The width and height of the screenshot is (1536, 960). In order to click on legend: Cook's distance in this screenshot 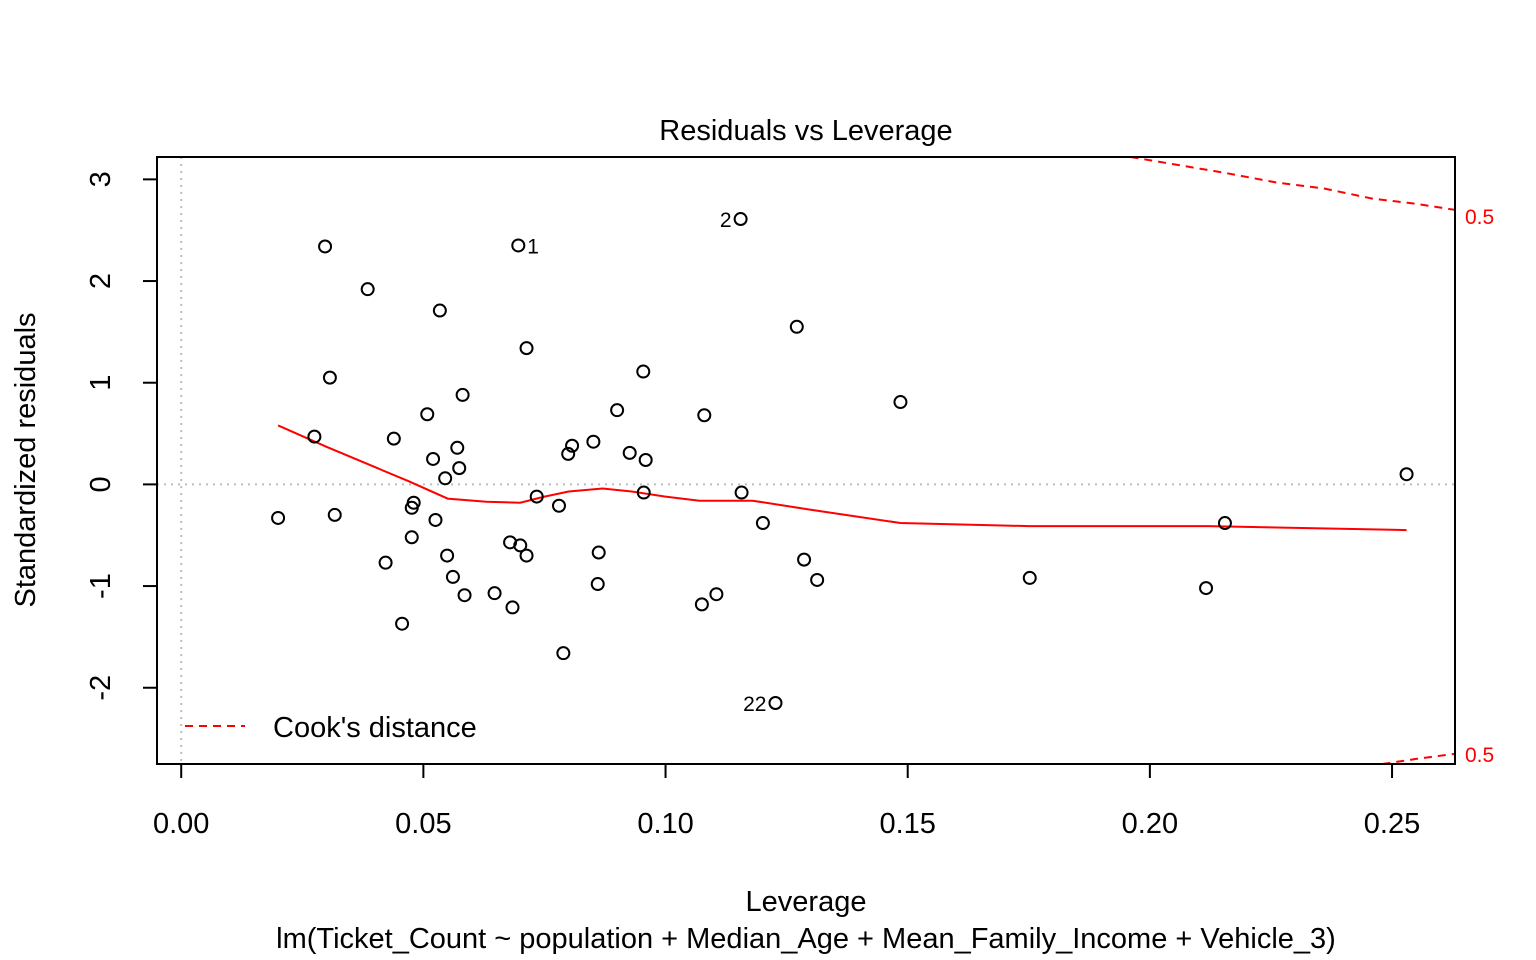, I will do `click(331, 728)`.